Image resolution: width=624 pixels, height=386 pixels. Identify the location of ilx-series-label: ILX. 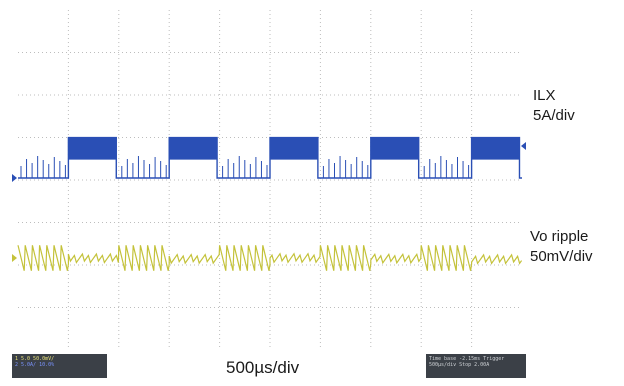
(544, 95).